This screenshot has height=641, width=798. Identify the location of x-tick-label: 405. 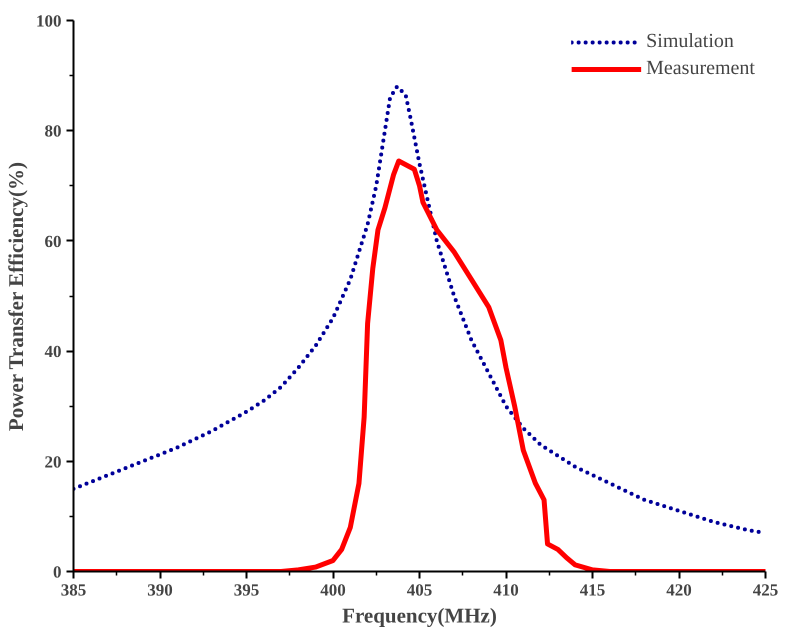
(419, 590).